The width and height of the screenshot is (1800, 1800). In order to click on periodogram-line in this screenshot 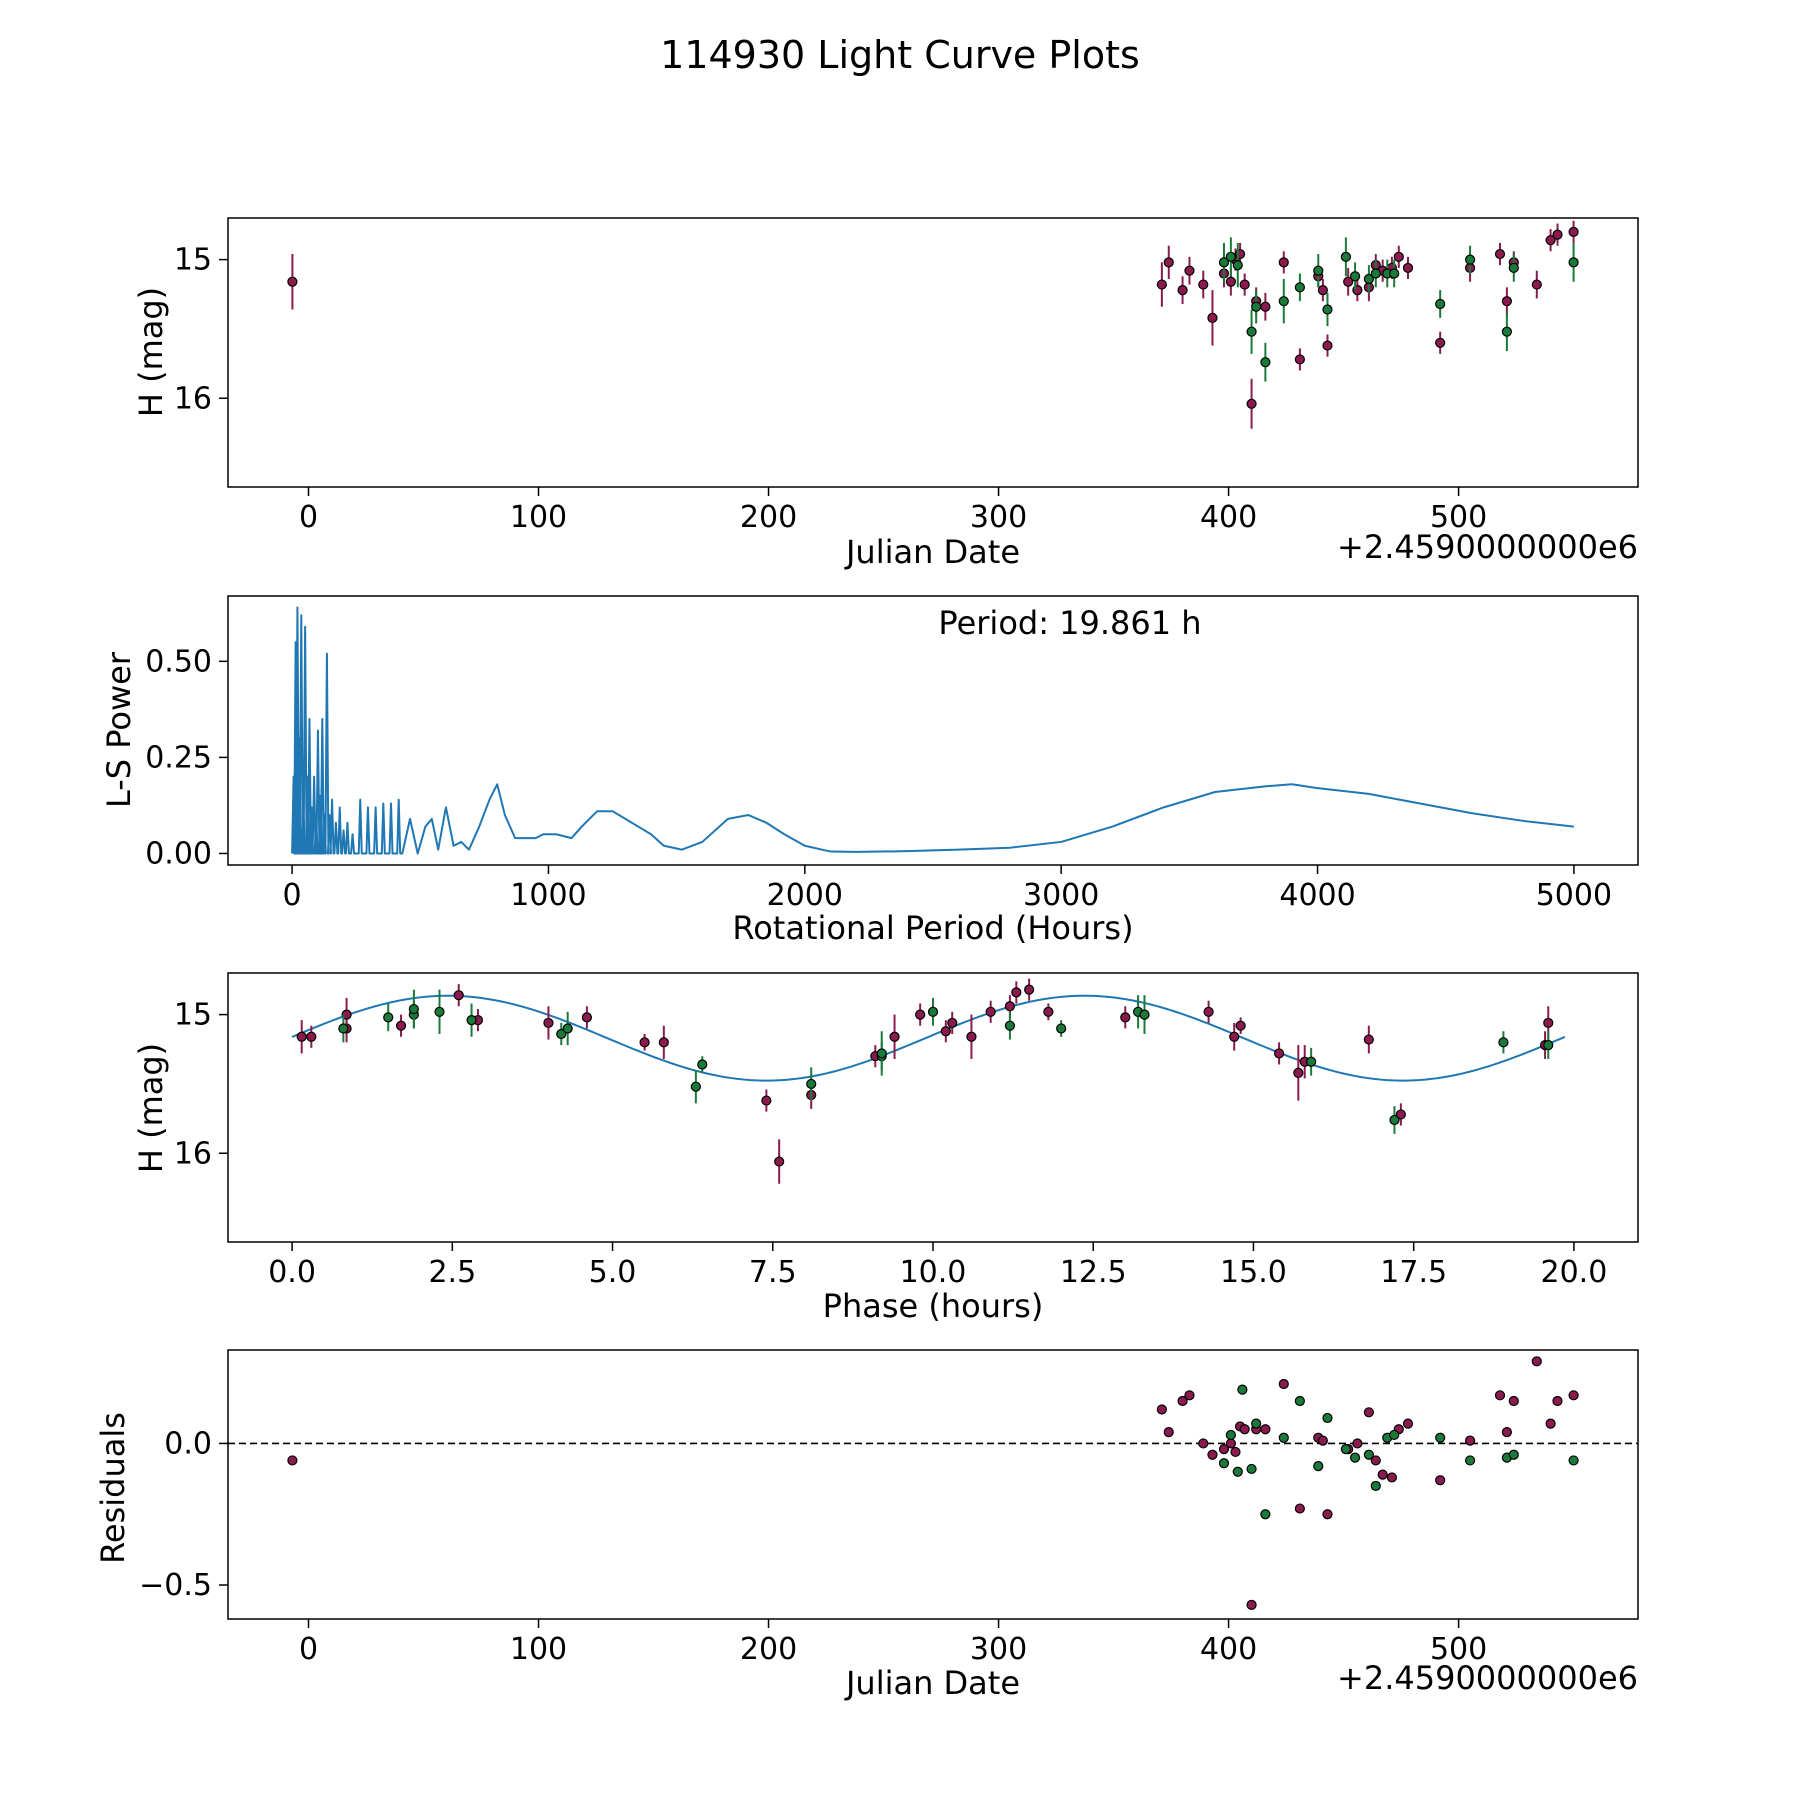, I will do `click(933, 730)`.